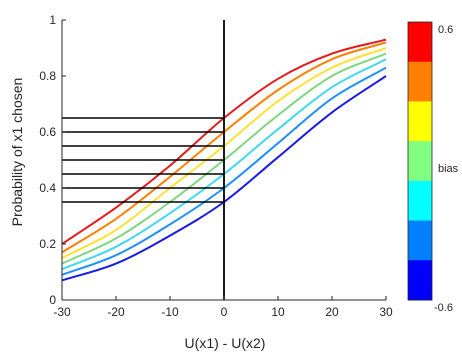  What do you see at coordinates (332, 312) in the screenshot?
I see `x-tick-label: 20` at bounding box center [332, 312].